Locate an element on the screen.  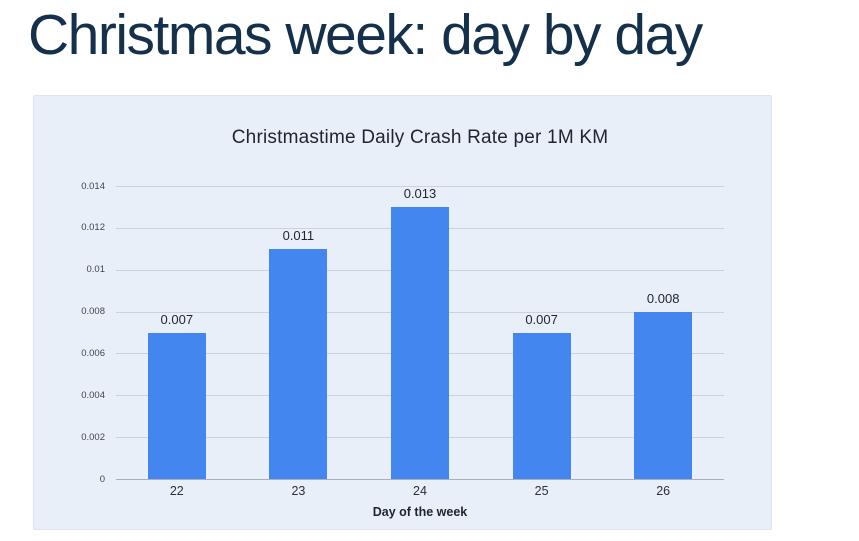
bar-value-label: 0.011 is located at coordinates (298, 235).